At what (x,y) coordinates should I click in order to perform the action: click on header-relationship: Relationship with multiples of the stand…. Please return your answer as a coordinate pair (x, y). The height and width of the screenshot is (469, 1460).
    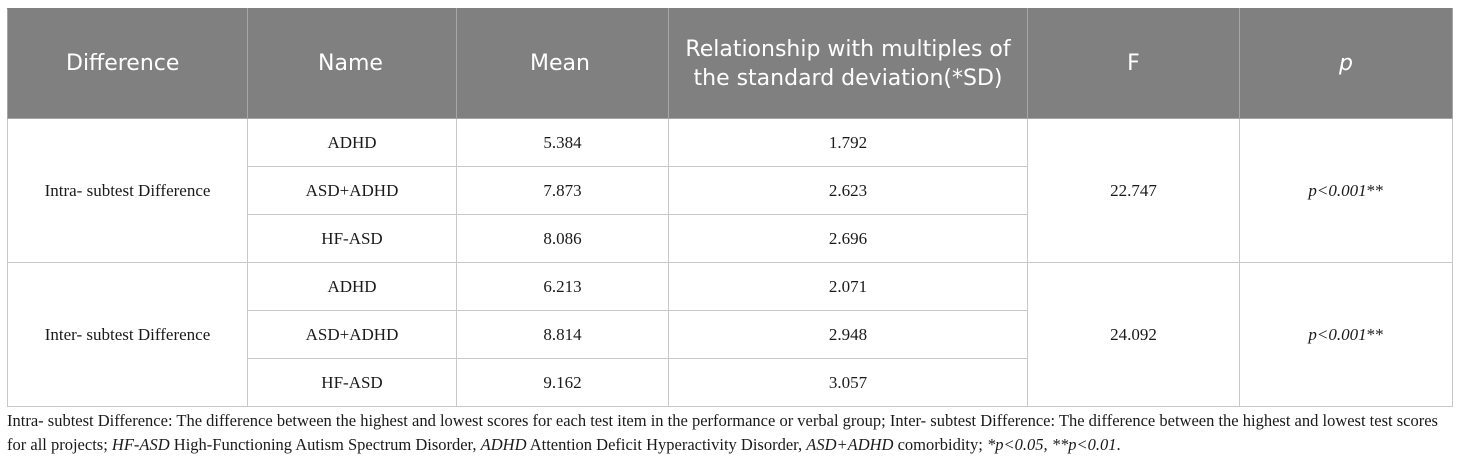
    Looking at the image, I should click on (848, 63).